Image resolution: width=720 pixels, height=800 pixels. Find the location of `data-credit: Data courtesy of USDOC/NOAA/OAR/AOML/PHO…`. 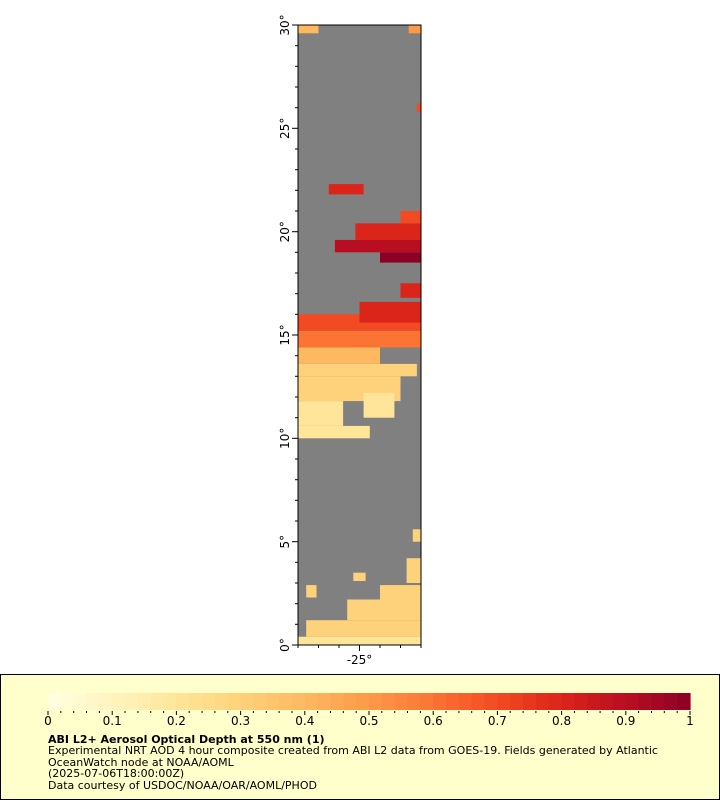

data-credit: Data courtesy of USDOC/NOAA/OAR/AOML/PHO… is located at coordinates (182, 785).